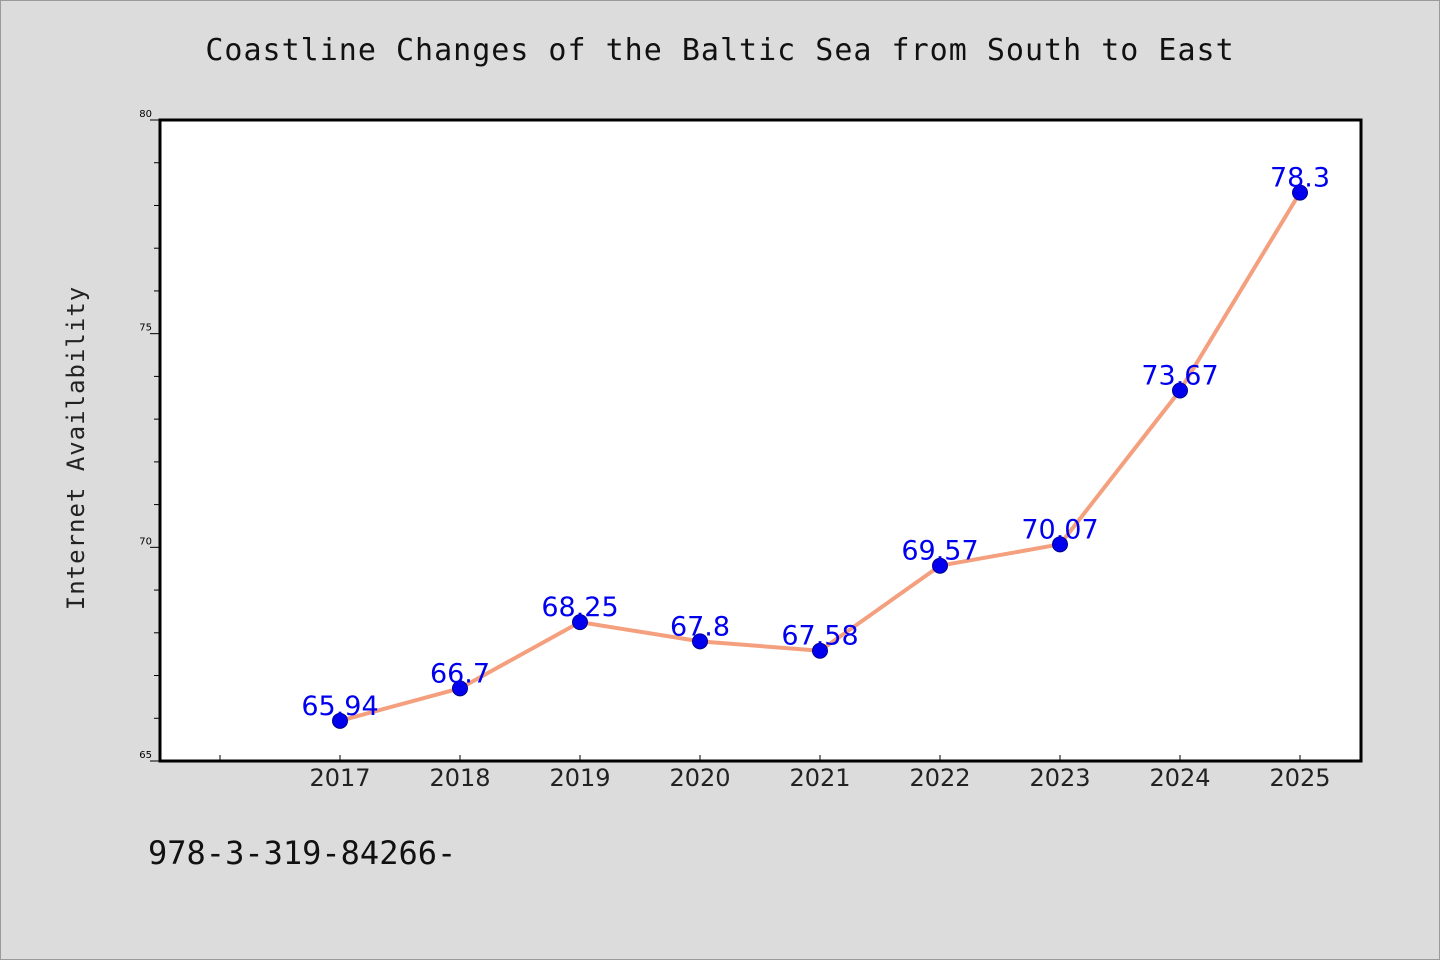 Image resolution: width=1440 pixels, height=960 pixels. What do you see at coordinates (939, 778) in the screenshot?
I see `x-tick-label: 2022` at bounding box center [939, 778].